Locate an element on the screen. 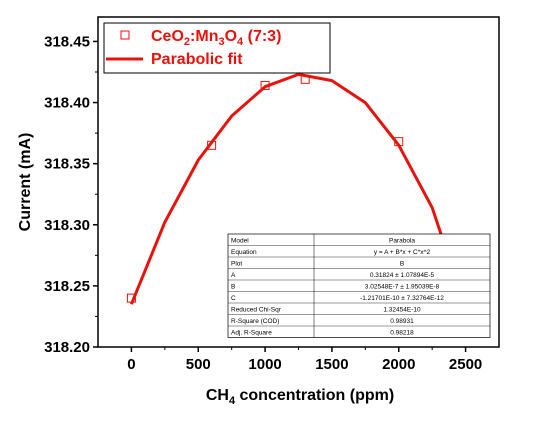 The height and width of the screenshot is (422, 550). stats-table-key: A is located at coordinates (233, 275).